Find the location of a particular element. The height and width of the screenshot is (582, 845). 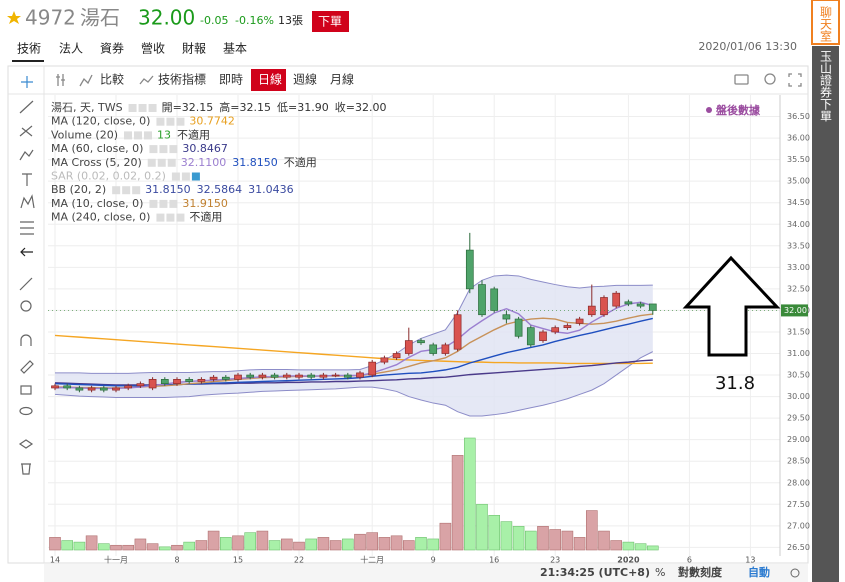

compare-icon is located at coordinates (86, 80).